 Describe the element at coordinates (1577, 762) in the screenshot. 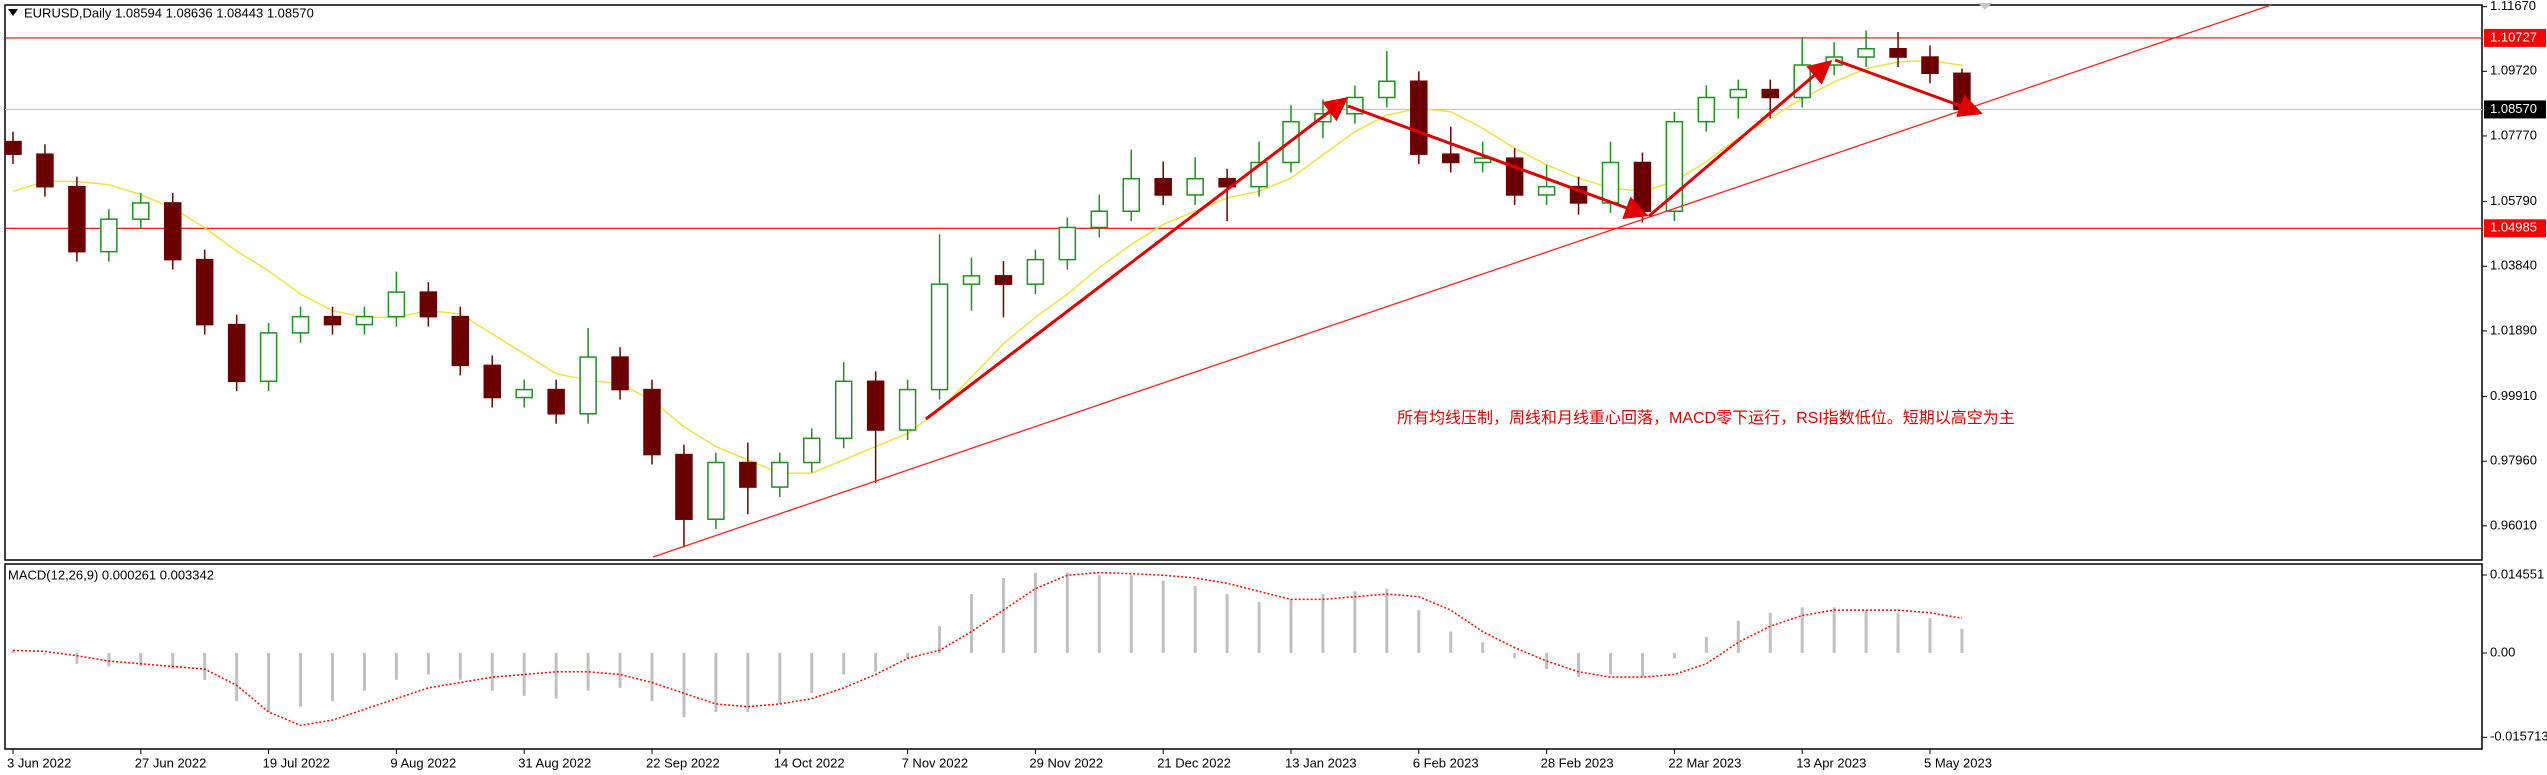

I see `x-tick-label: 28 Feb 2023` at that location.